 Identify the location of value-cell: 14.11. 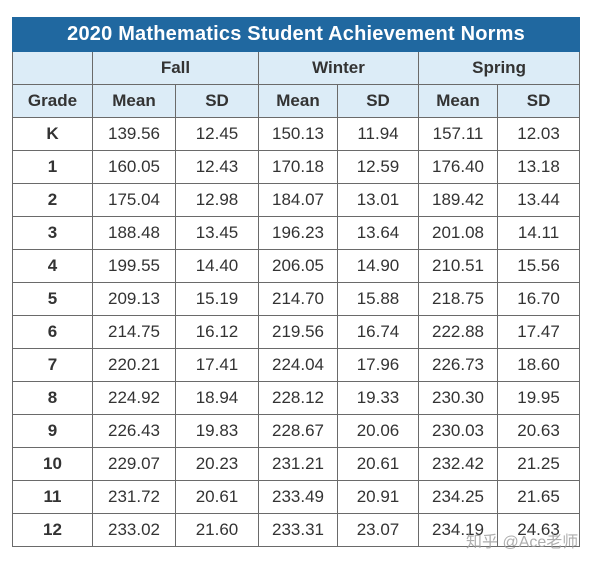
(538, 233).